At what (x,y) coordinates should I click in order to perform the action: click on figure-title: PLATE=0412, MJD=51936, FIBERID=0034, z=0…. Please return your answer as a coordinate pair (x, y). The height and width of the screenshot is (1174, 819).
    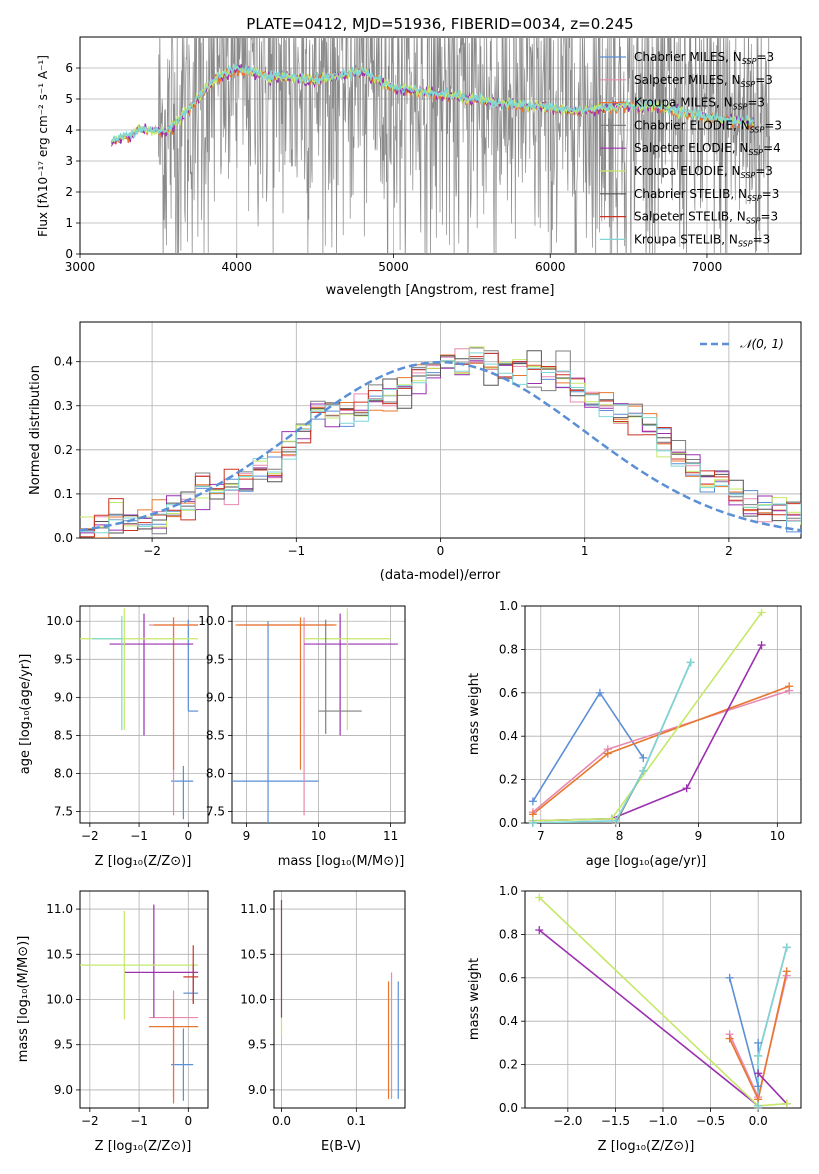
    Looking at the image, I should click on (439, 24).